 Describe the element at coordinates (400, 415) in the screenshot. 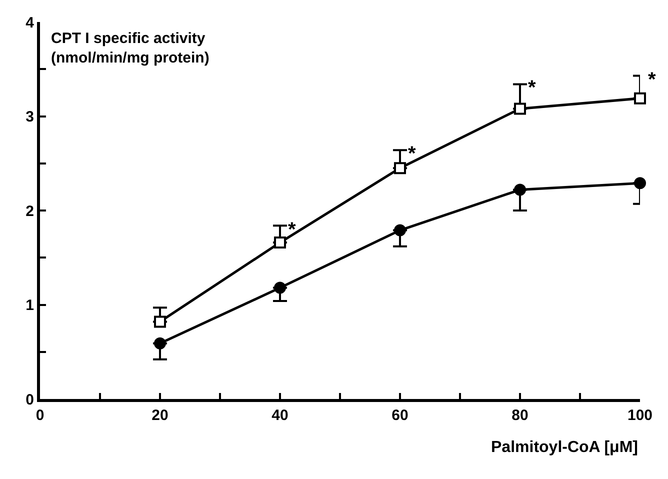

I see `x-tick-label: 60` at that location.